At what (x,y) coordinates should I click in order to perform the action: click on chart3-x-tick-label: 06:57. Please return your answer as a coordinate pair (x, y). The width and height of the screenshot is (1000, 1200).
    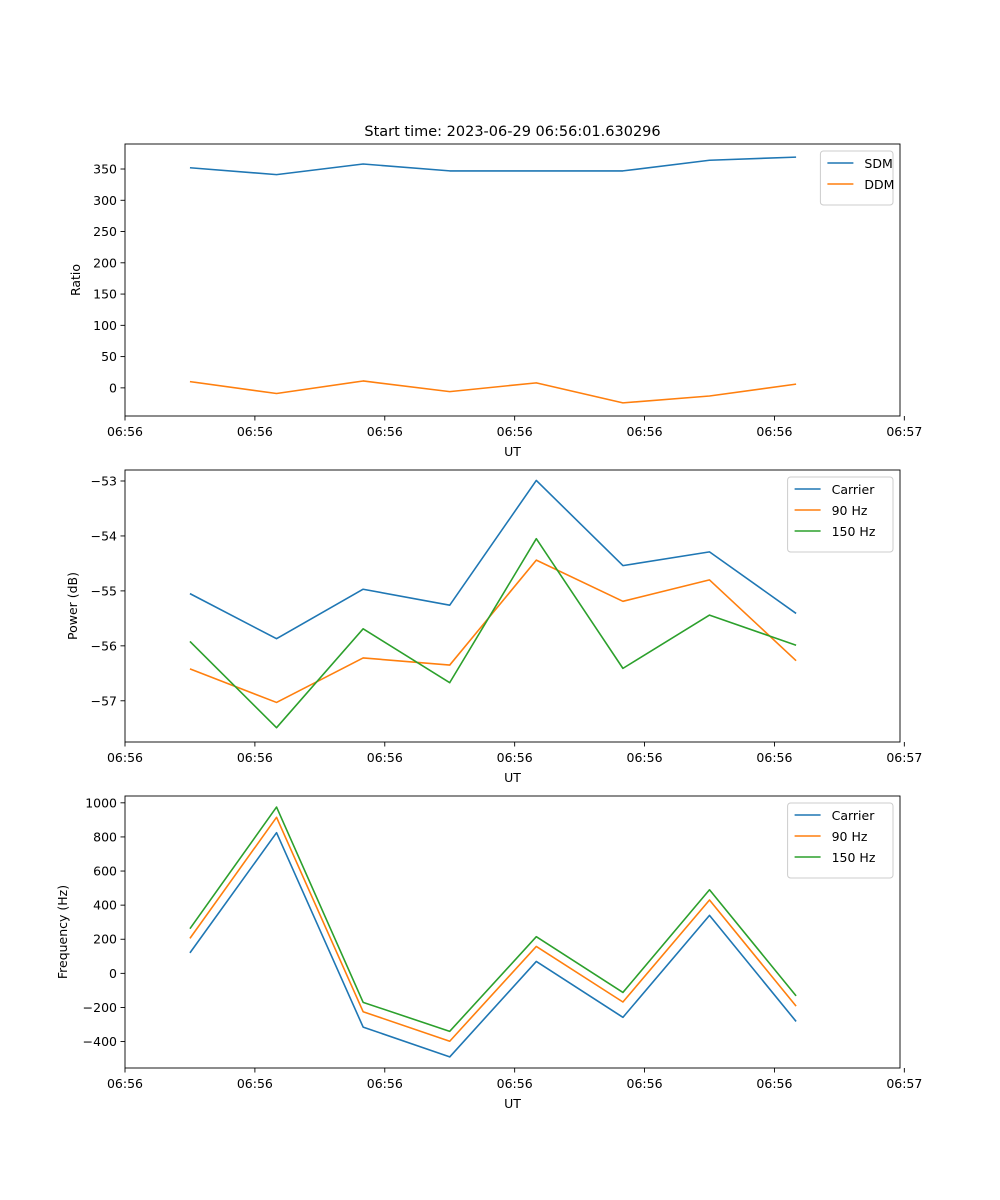
    Looking at the image, I should click on (904, 1083).